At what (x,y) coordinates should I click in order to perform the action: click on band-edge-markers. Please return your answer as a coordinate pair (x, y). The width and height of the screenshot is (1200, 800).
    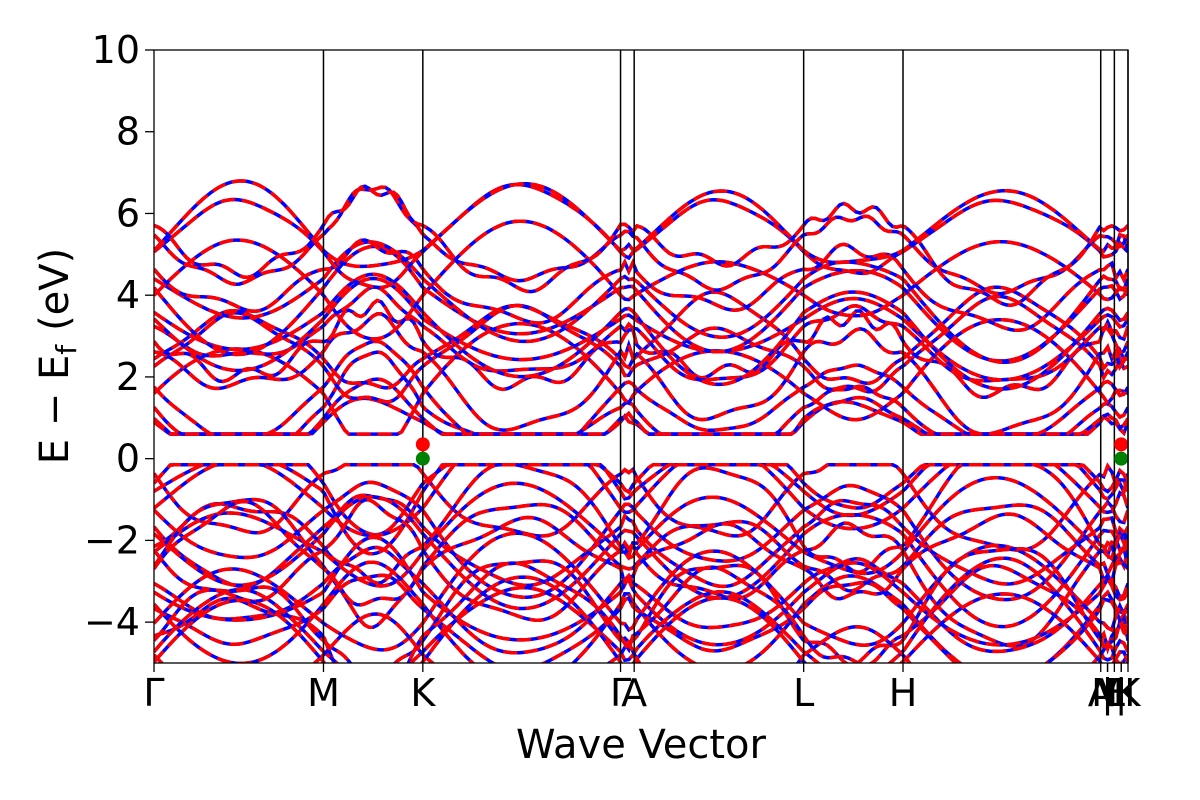
    Looking at the image, I should click on (771, 451).